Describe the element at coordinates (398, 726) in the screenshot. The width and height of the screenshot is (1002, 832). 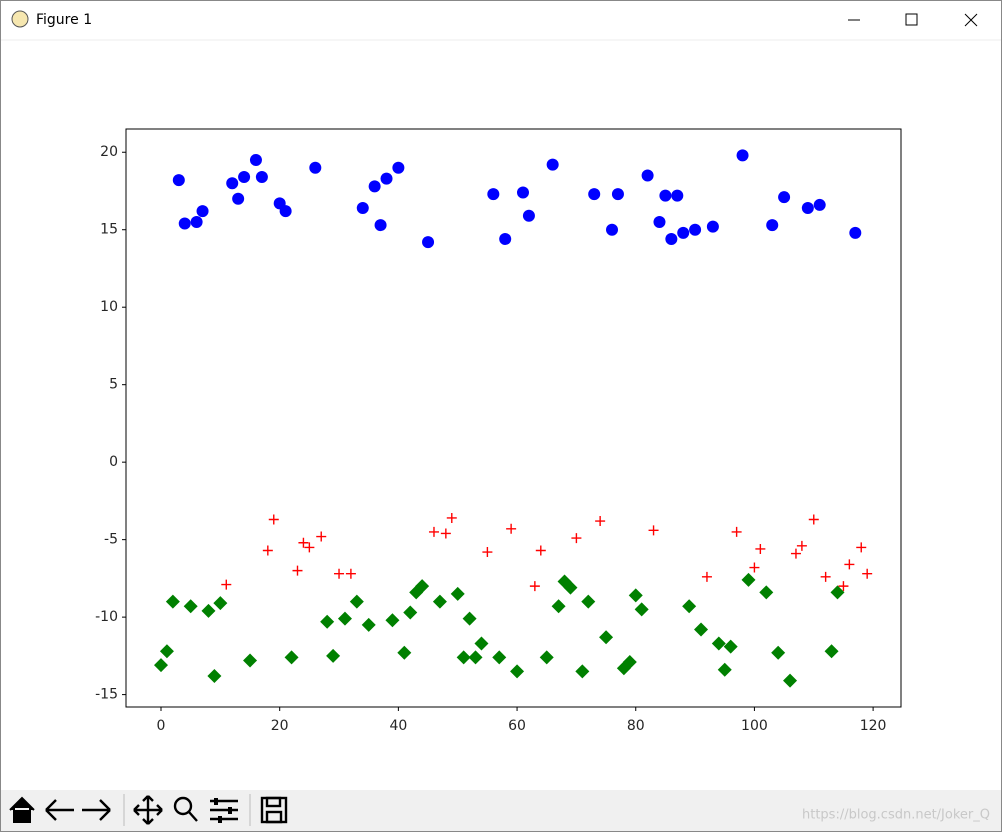
I see `x-tick-label: 40` at that location.